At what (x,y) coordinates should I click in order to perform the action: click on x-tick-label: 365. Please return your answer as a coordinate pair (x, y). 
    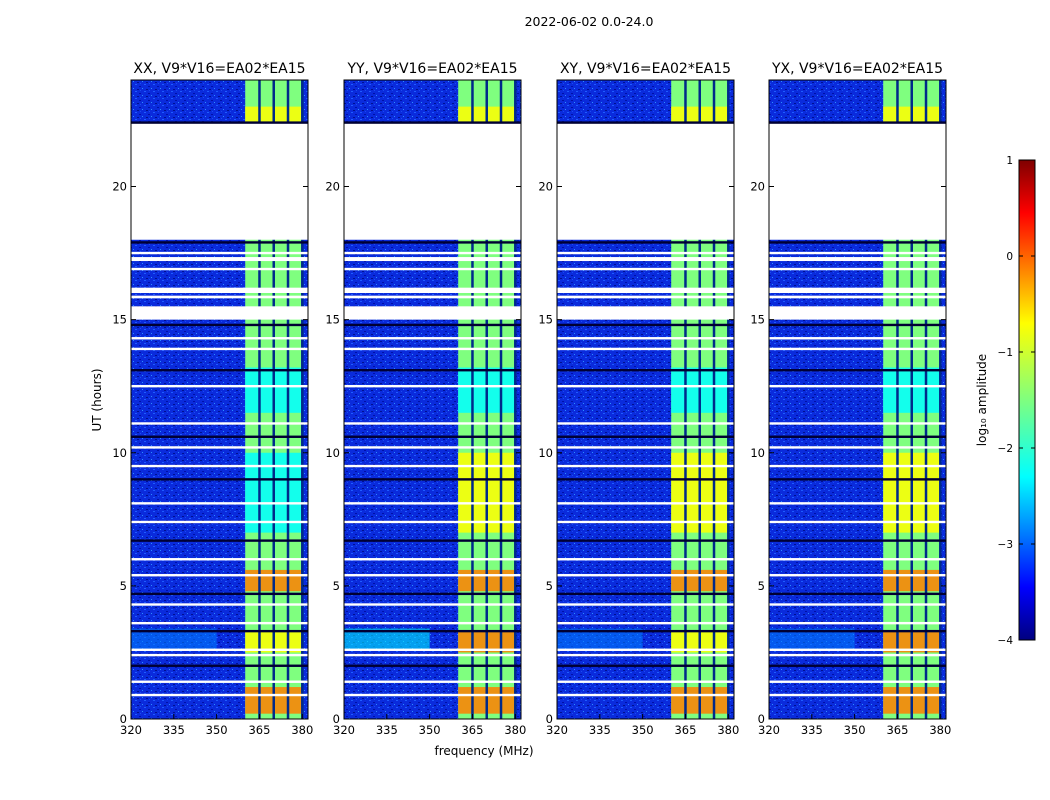
    Looking at the image, I should click on (685, 730).